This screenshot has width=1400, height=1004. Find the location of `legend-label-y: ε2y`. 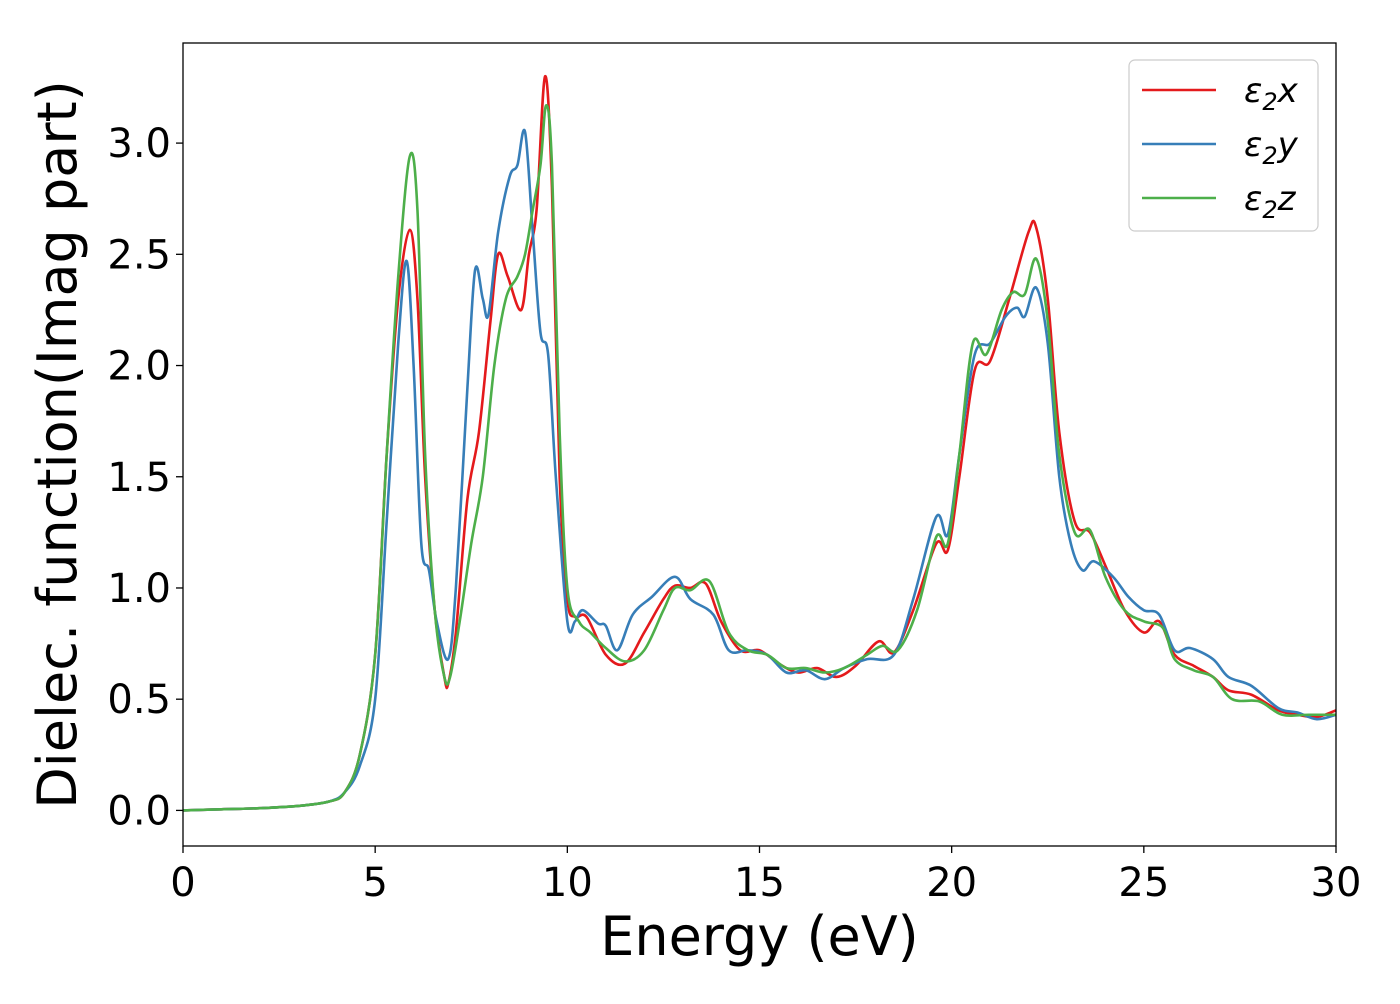

legend-label-y: ε2y is located at coordinates (1271, 147).